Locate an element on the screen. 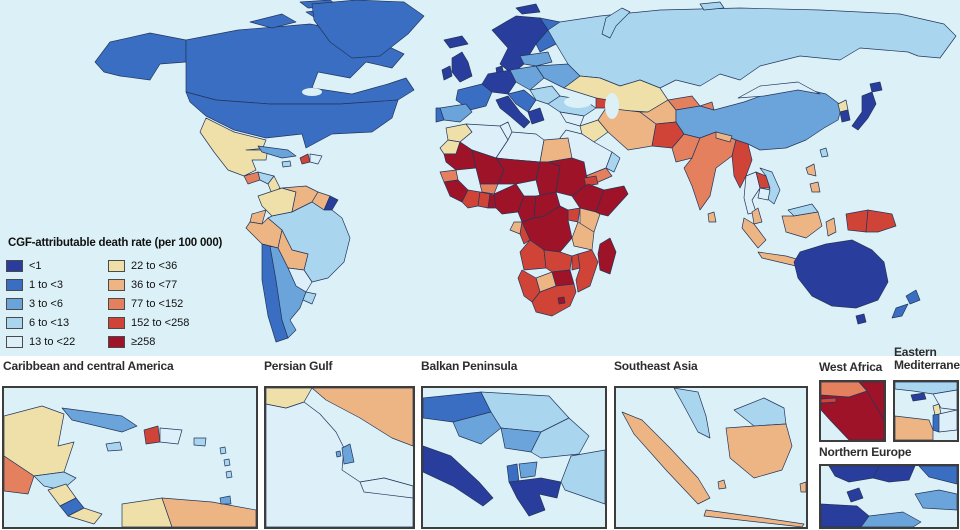 Image resolution: width=960 pixels, height=530 pixels. inset-map-west-africa is located at coordinates (852, 411).